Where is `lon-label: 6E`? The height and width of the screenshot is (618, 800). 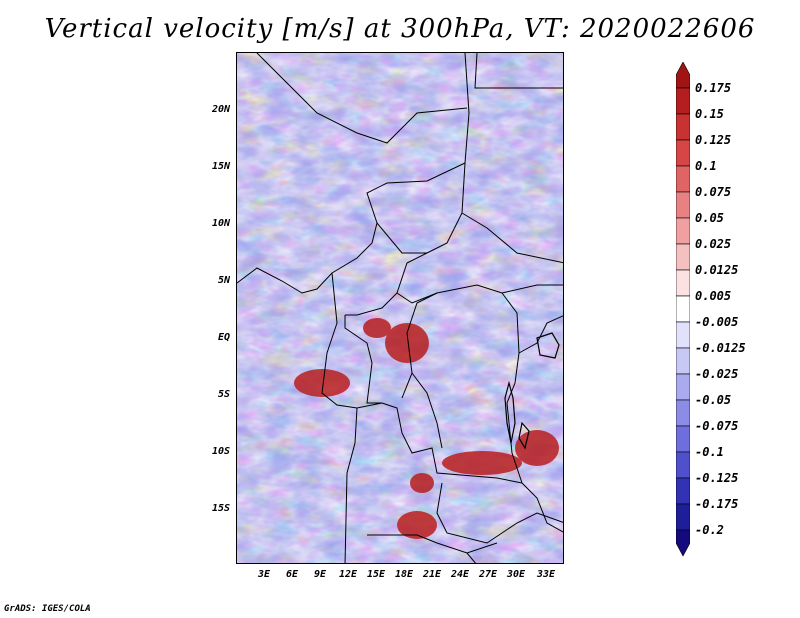
lon-label: 6E is located at coordinates (292, 574).